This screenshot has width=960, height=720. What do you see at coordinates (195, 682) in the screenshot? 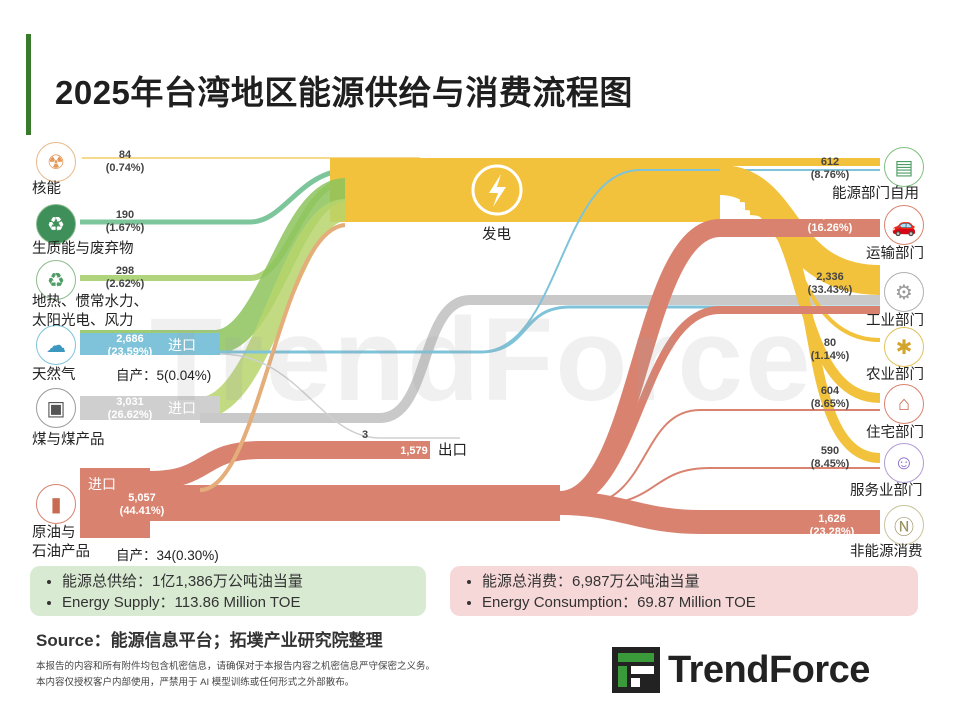
I see `disclaimer-2: 本内容仅授权客户内部使用，严禁用于 AI 模型训练或任何形式之外部散布。` at bounding box center [195, 682].